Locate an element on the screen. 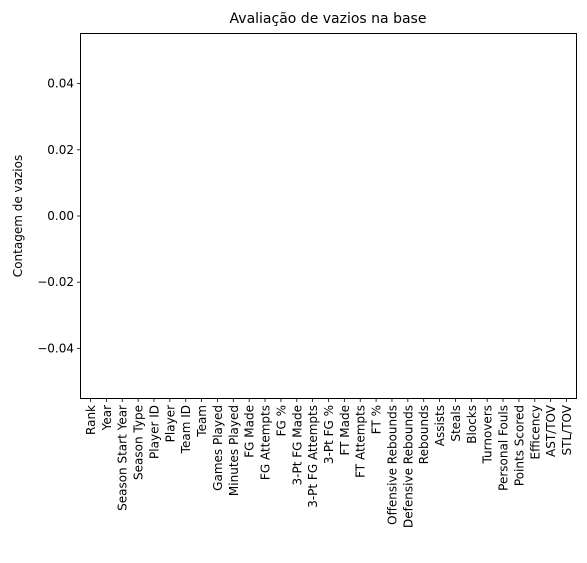  x-tick-label: Blocks is located at coordinates (472, 424).